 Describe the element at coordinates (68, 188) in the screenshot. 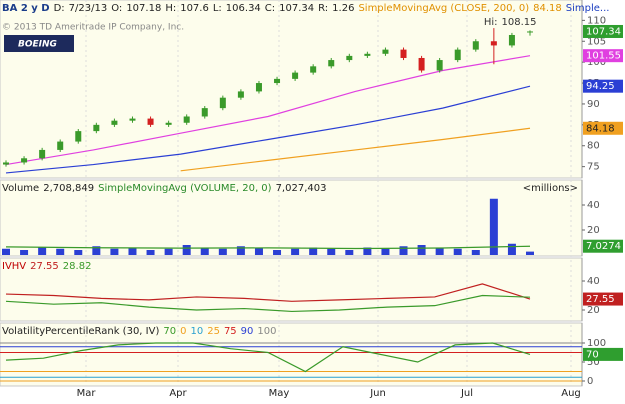

I see `header-item: 2,708,849` at that location.